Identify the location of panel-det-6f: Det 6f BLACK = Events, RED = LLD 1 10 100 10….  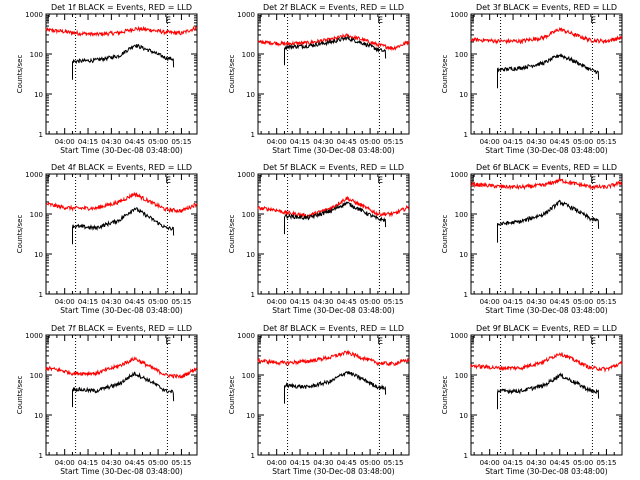
(532, 239).